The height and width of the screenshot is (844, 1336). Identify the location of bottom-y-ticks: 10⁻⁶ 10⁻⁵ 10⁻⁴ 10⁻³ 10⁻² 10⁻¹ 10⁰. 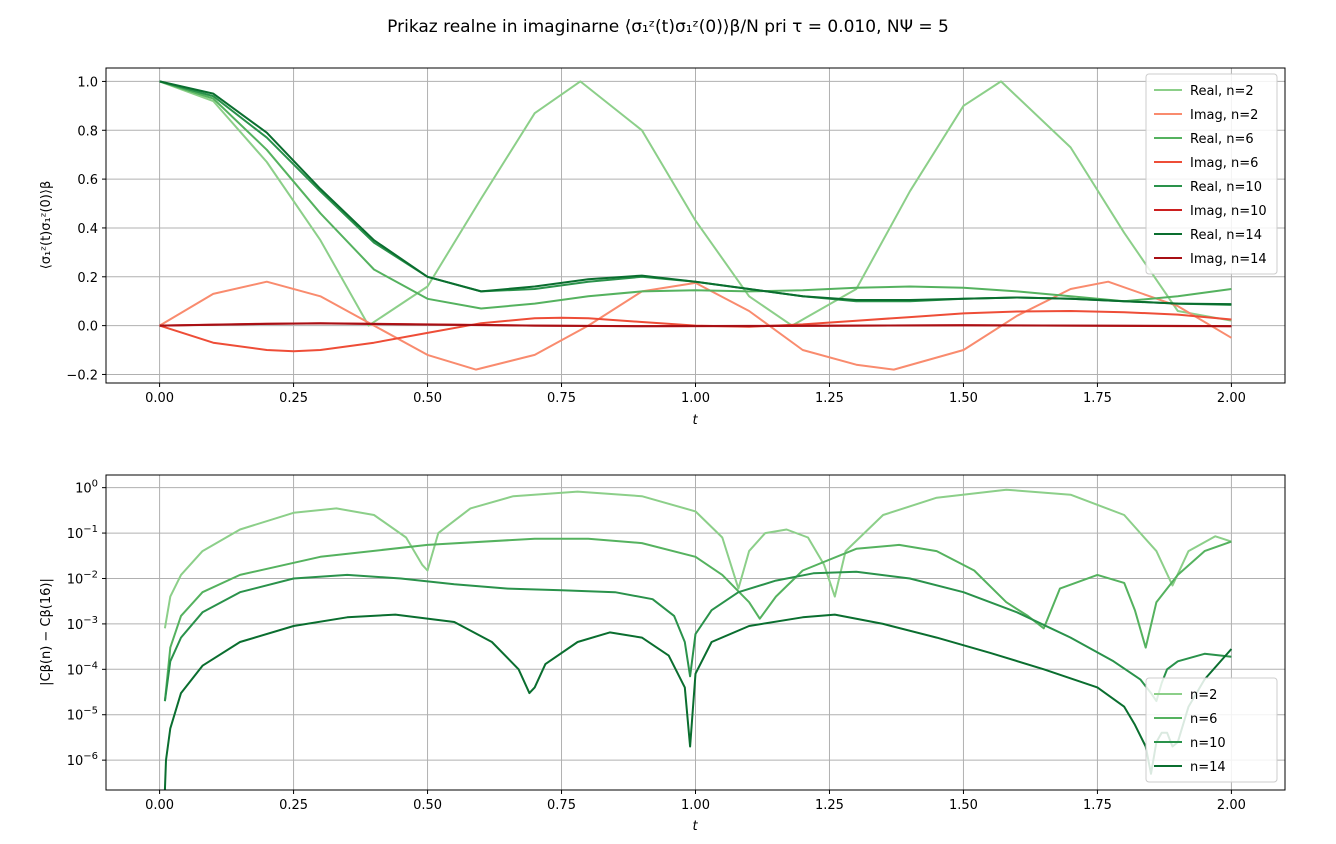
(86, 624).